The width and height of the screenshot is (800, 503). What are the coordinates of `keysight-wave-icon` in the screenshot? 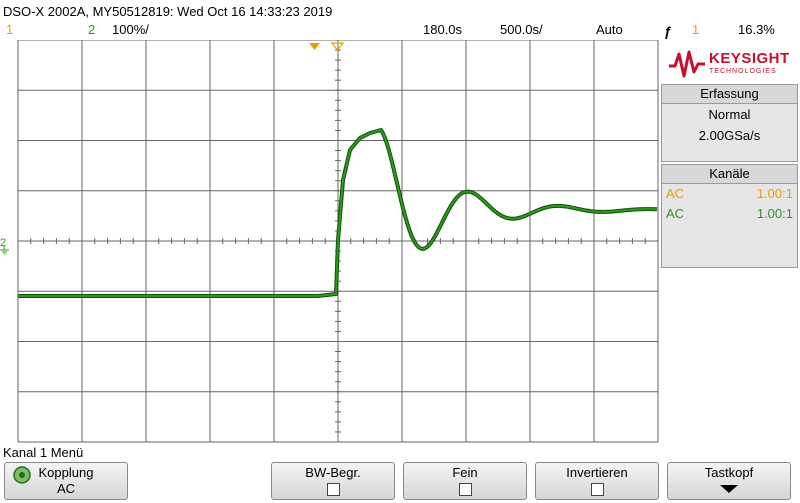 It's located at (687, 64).